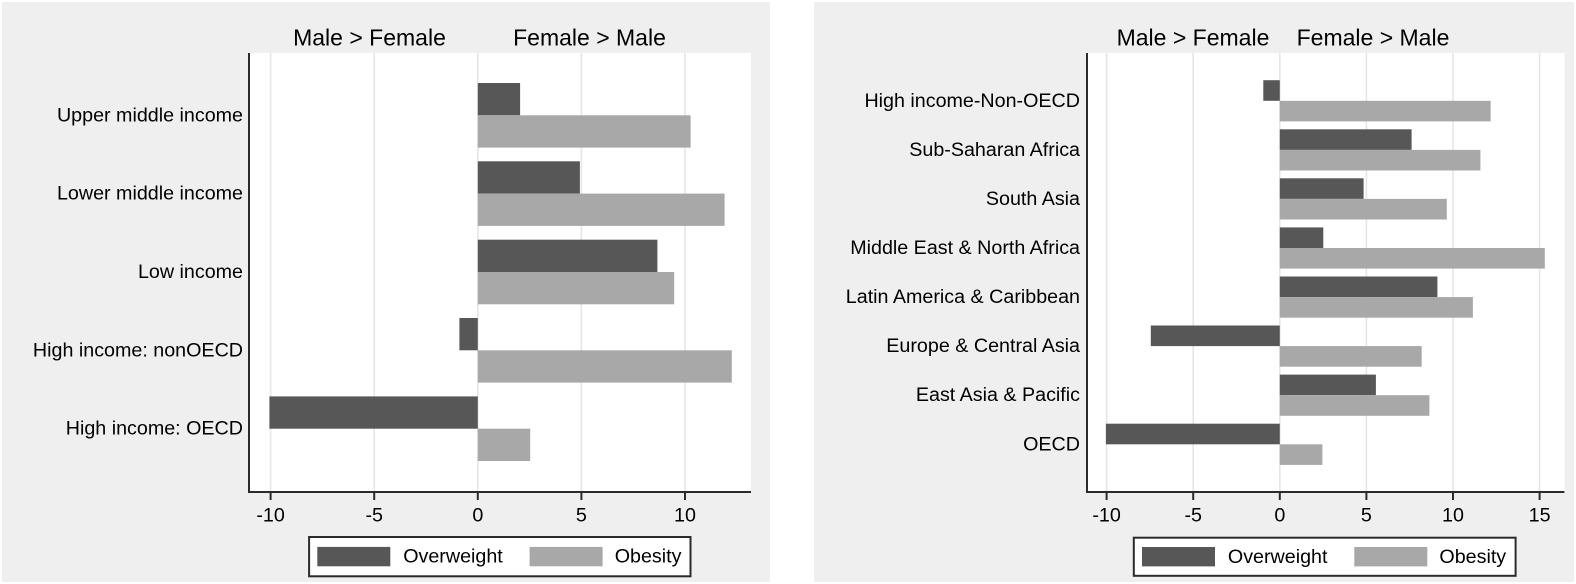  I want to click on svg-text: High income: OECD, so click(154, 429).